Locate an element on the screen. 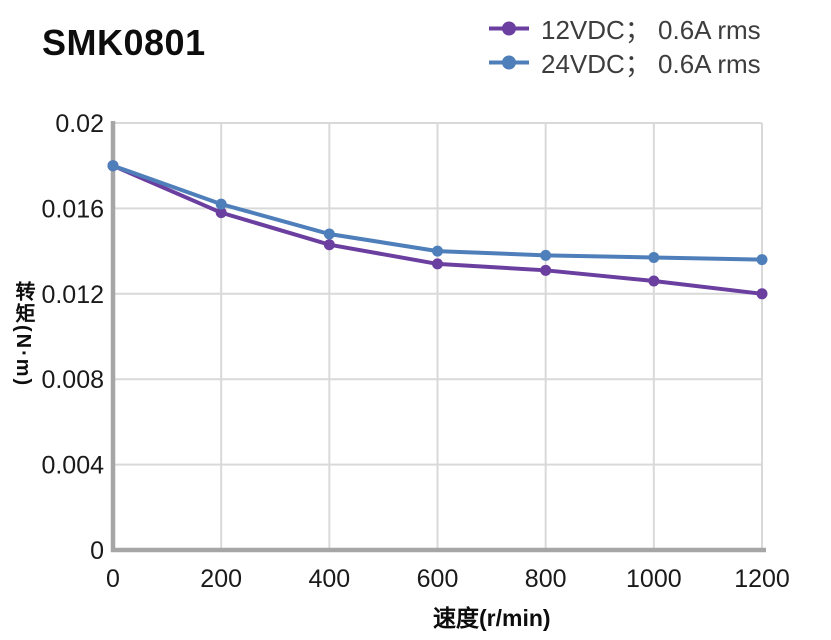  x-tick-label: 600 is located at coordinates (438, 579).